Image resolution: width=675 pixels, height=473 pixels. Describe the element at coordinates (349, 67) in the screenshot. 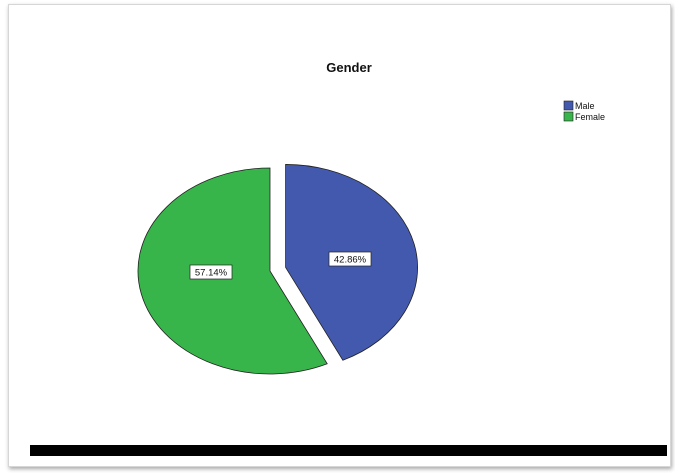

I see `chart-title: Gender` at that location.